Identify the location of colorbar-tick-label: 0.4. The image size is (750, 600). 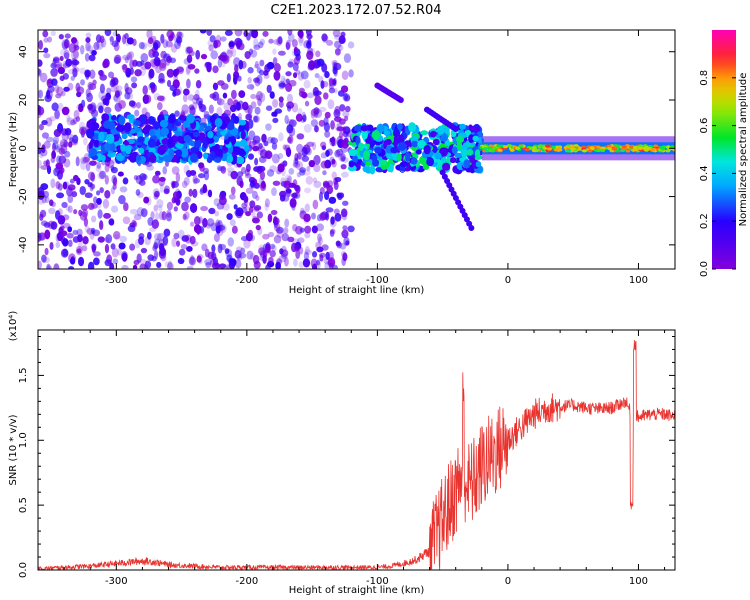
(704, 173).